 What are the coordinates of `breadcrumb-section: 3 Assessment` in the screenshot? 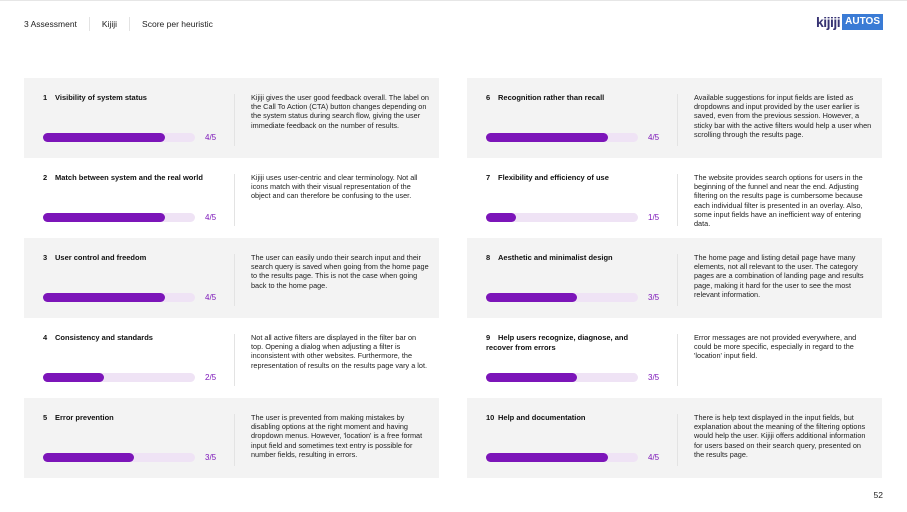 It's located at (50, 24).